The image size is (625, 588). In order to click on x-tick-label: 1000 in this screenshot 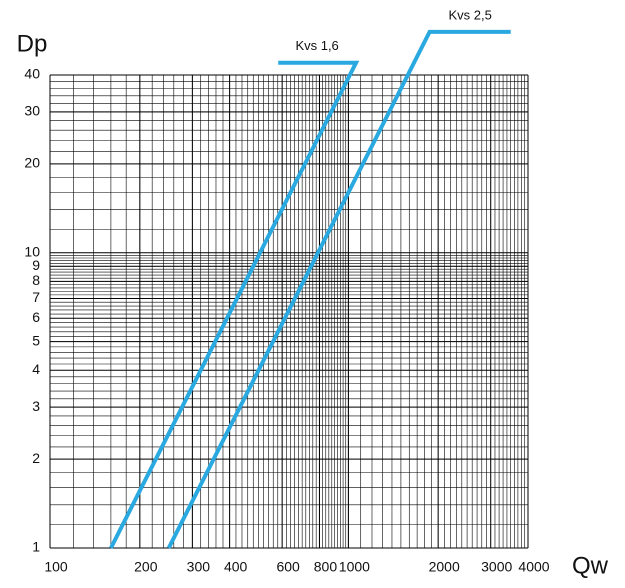, I will do `click(354, 567)`.